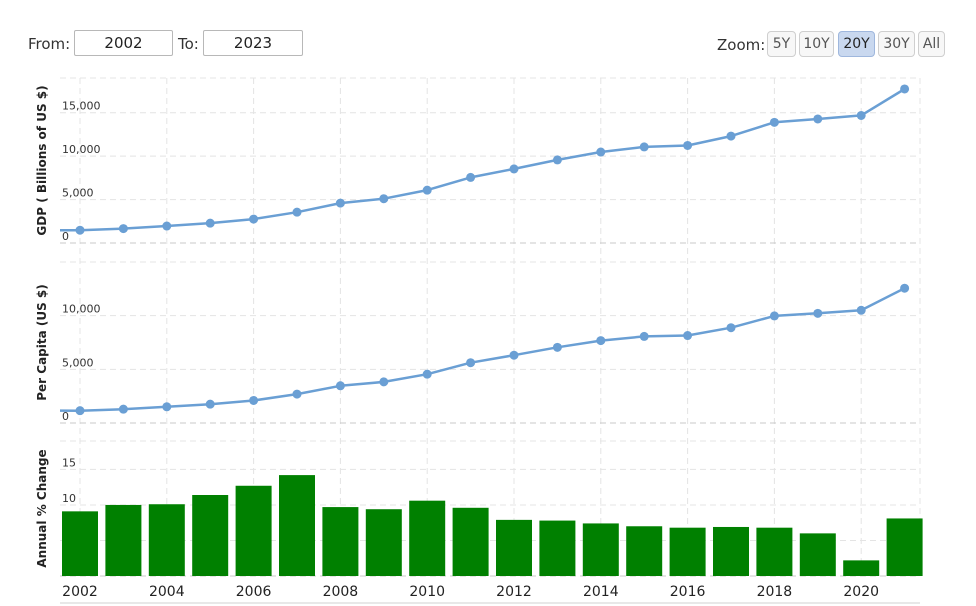  I want to click on date-range-toolbar: From: To: Zoom: 5Y 10Y 20Y 30Y All, so click(488, 35).